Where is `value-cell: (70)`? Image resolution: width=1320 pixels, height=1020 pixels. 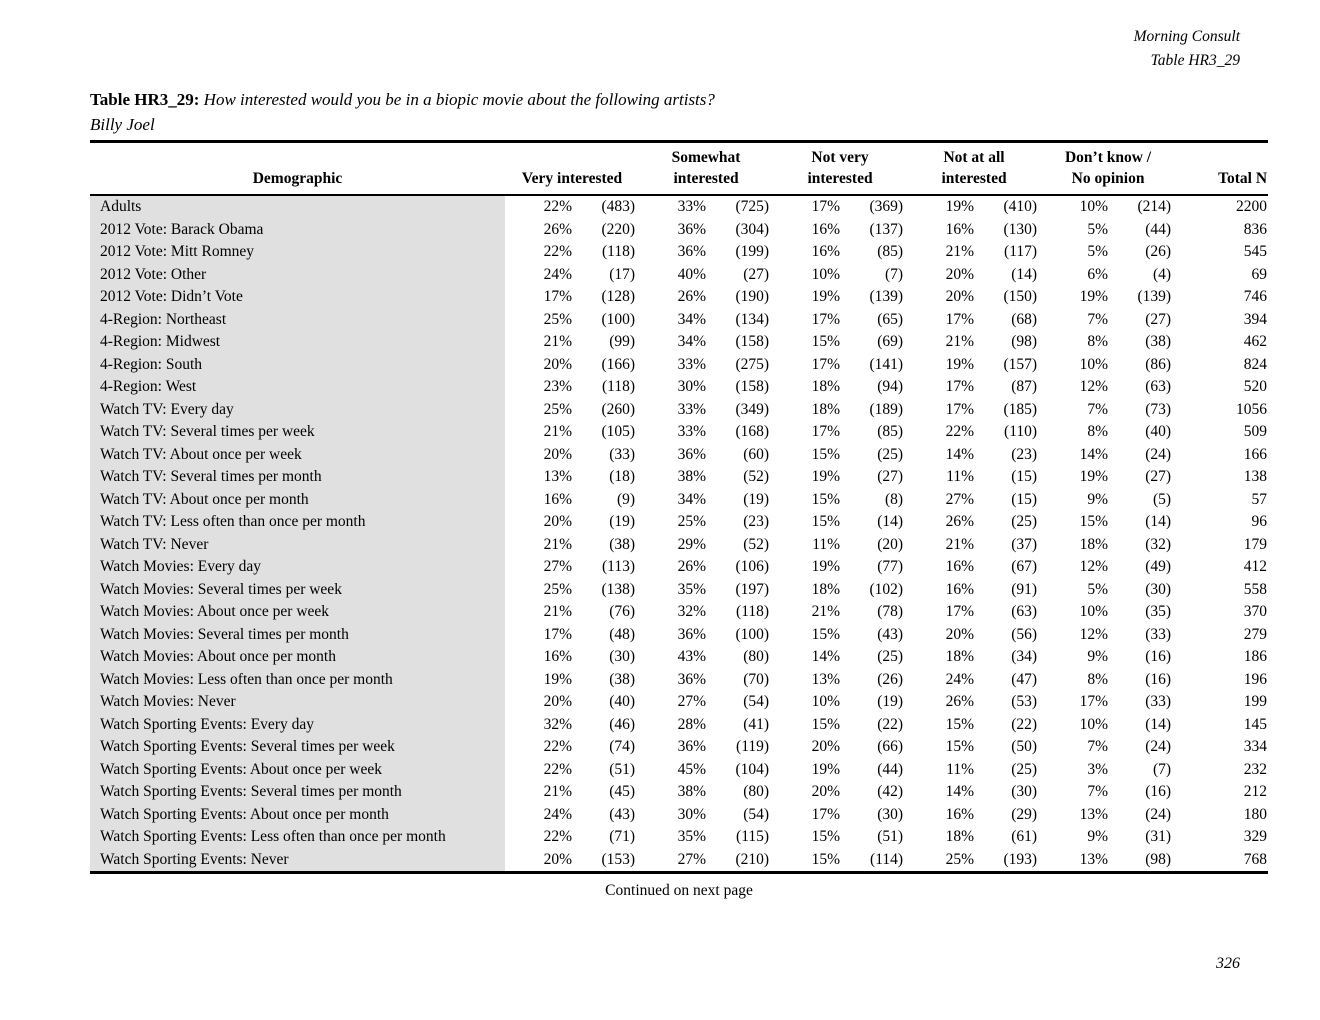
value-cell: (70) is located at coordinates (756, 679).